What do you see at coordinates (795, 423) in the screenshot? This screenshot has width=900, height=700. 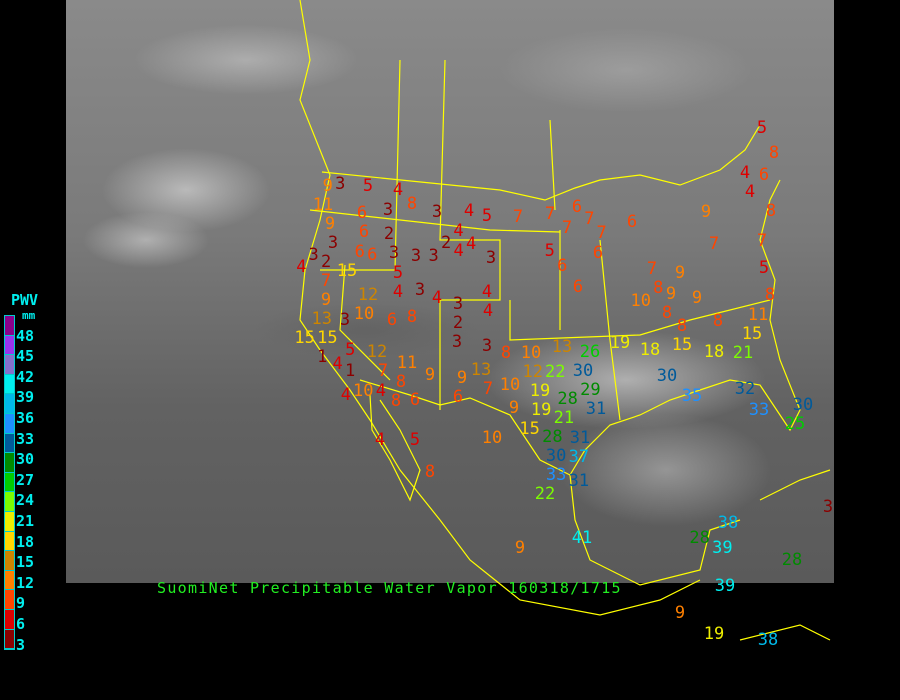 I see `station-pwv-value: 25` at bounding box center [795, 423].